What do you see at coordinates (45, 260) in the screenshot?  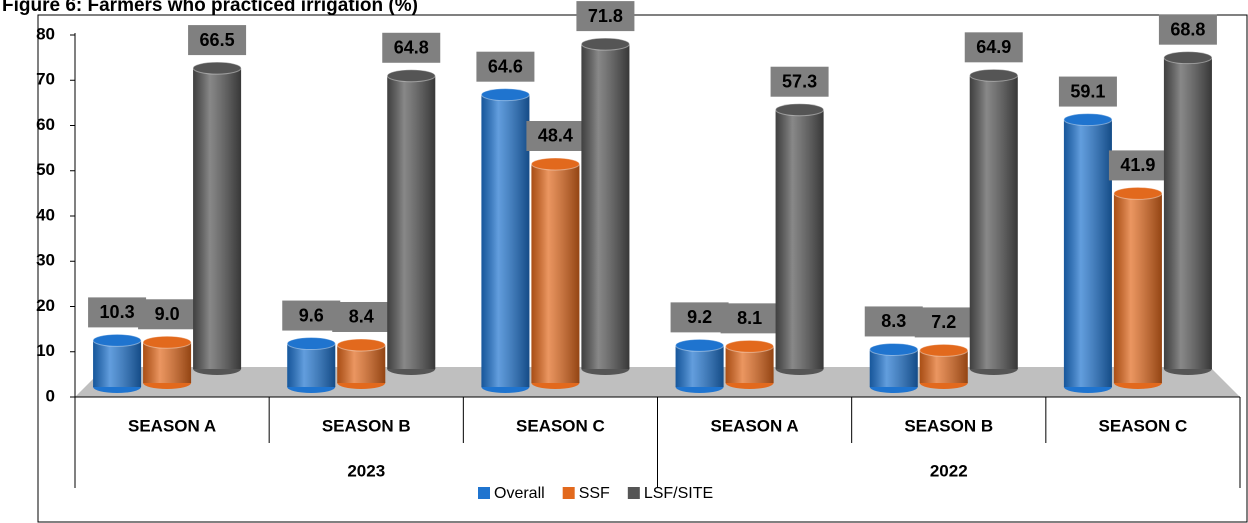 I see `y-tick-label: 30` at bounding box center [45, 260].